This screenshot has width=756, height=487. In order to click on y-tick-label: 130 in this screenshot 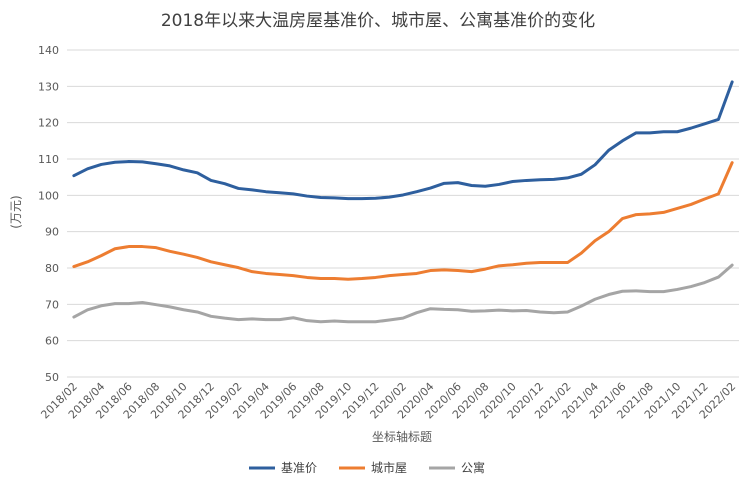, I will do `click(48, 86)`.